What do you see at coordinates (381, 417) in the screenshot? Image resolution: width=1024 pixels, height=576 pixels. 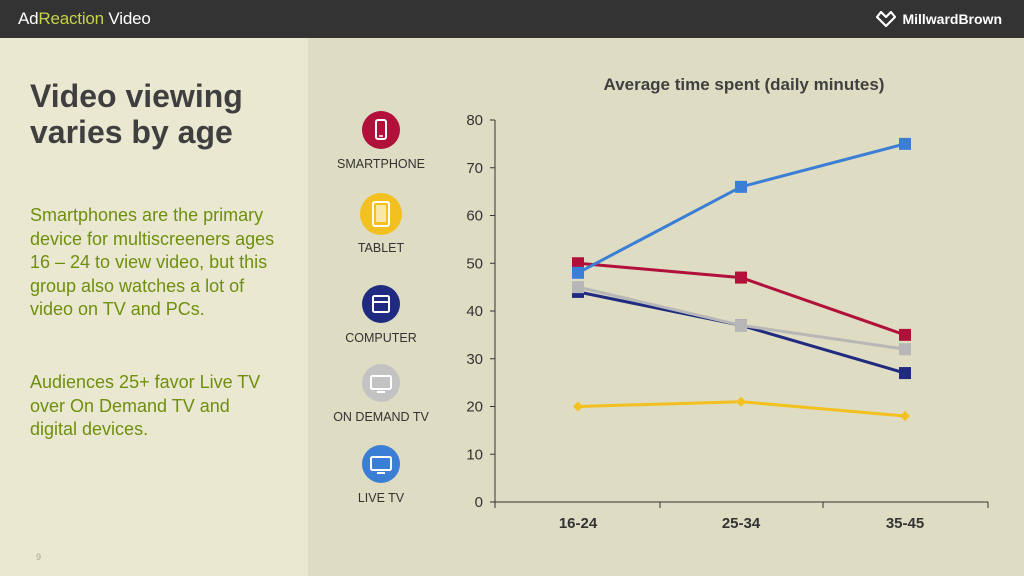 I see `legend-label-on-demand-tv: ON DEMAND TV` at bounding box center [381, 417].